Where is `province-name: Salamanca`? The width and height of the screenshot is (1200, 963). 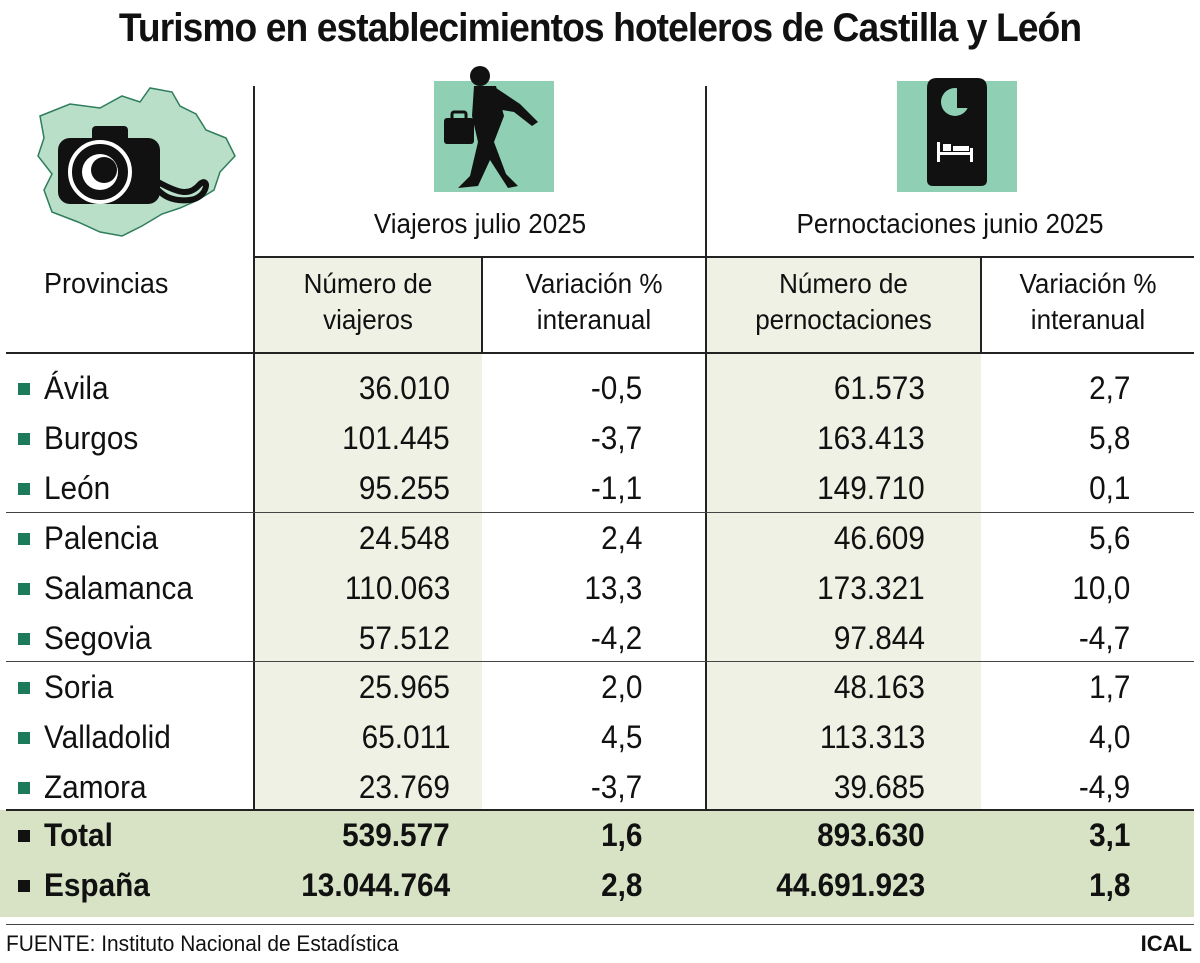
province-name: Salamanca is located at coordinates (118, 588).